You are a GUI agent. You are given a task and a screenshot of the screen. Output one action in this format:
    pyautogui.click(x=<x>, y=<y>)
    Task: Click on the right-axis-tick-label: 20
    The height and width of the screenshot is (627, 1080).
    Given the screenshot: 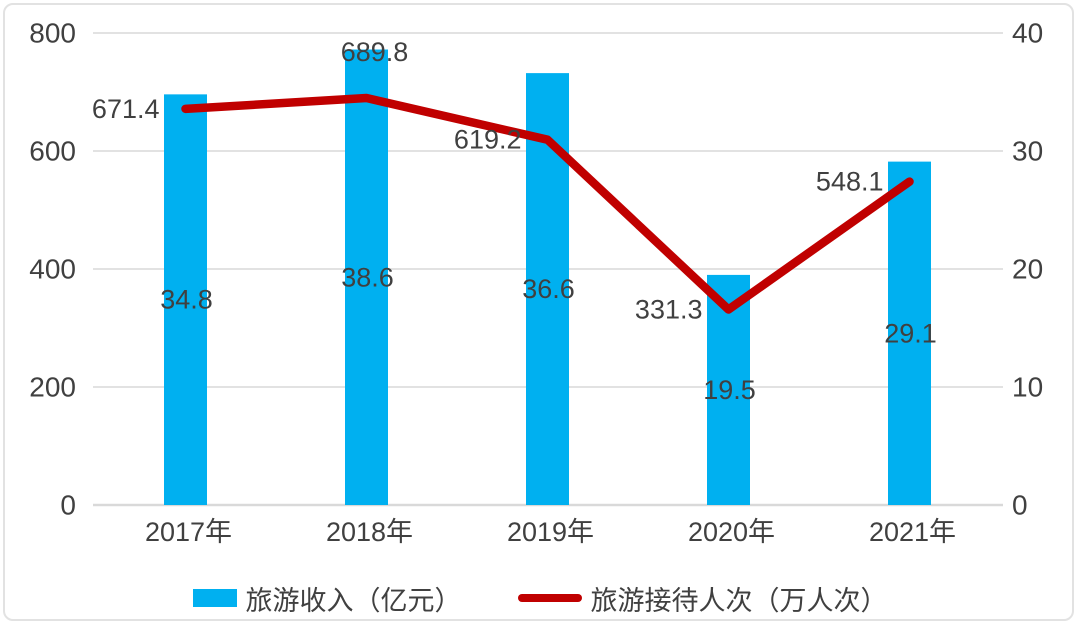 What is the action you would take?
    pyautogui.click(x=1027, y=269)
    